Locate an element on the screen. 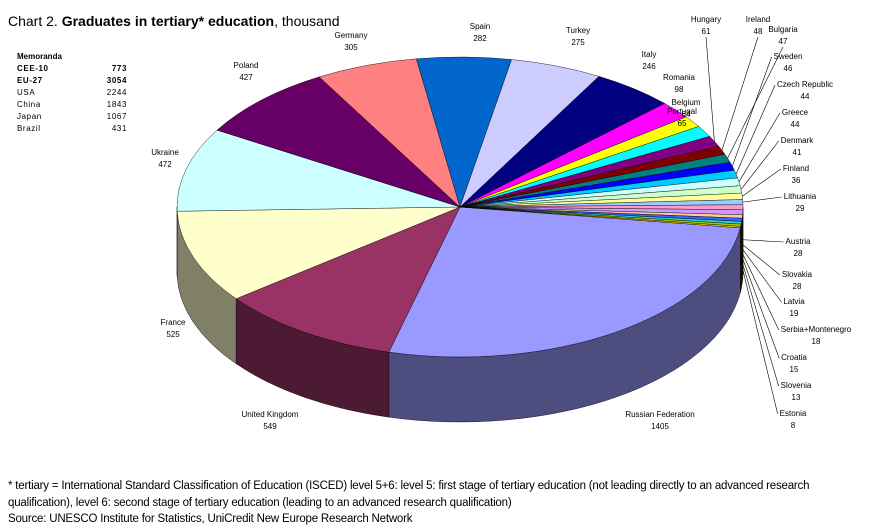  slice-value: 1405 is located at coordinates (660, 426).